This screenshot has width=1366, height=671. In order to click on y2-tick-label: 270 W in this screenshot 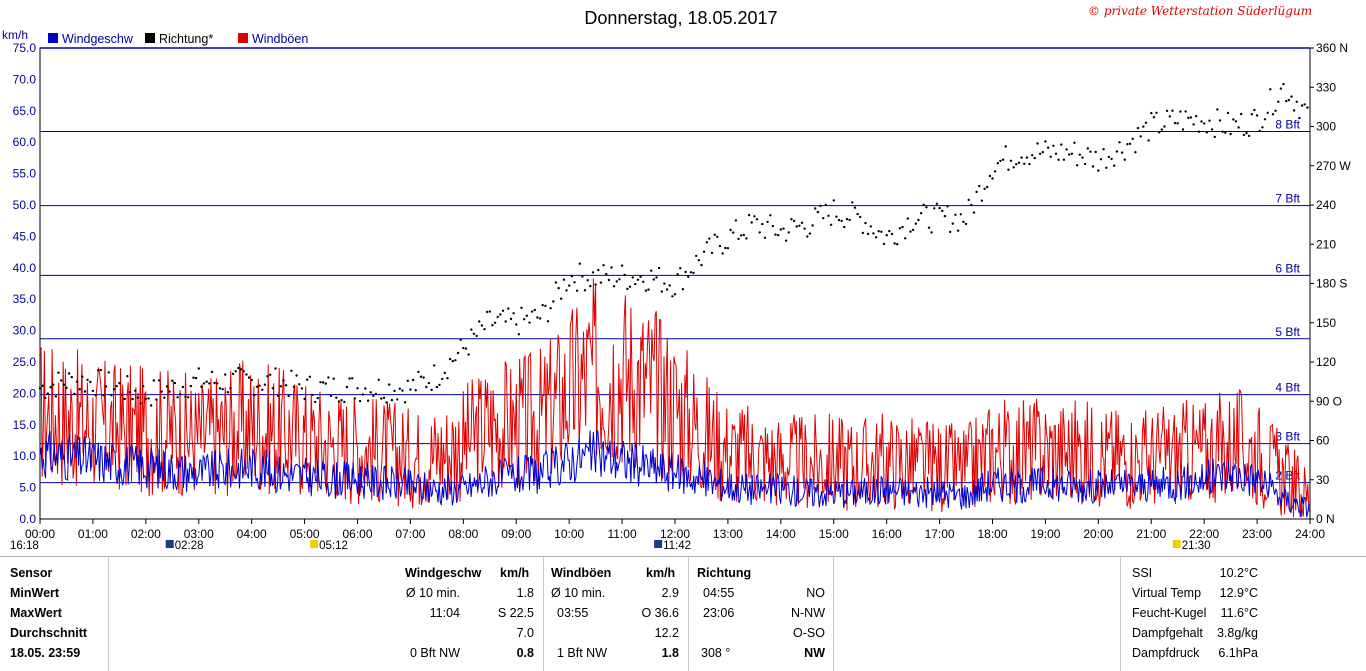, I will do `click(1333, 166)`.